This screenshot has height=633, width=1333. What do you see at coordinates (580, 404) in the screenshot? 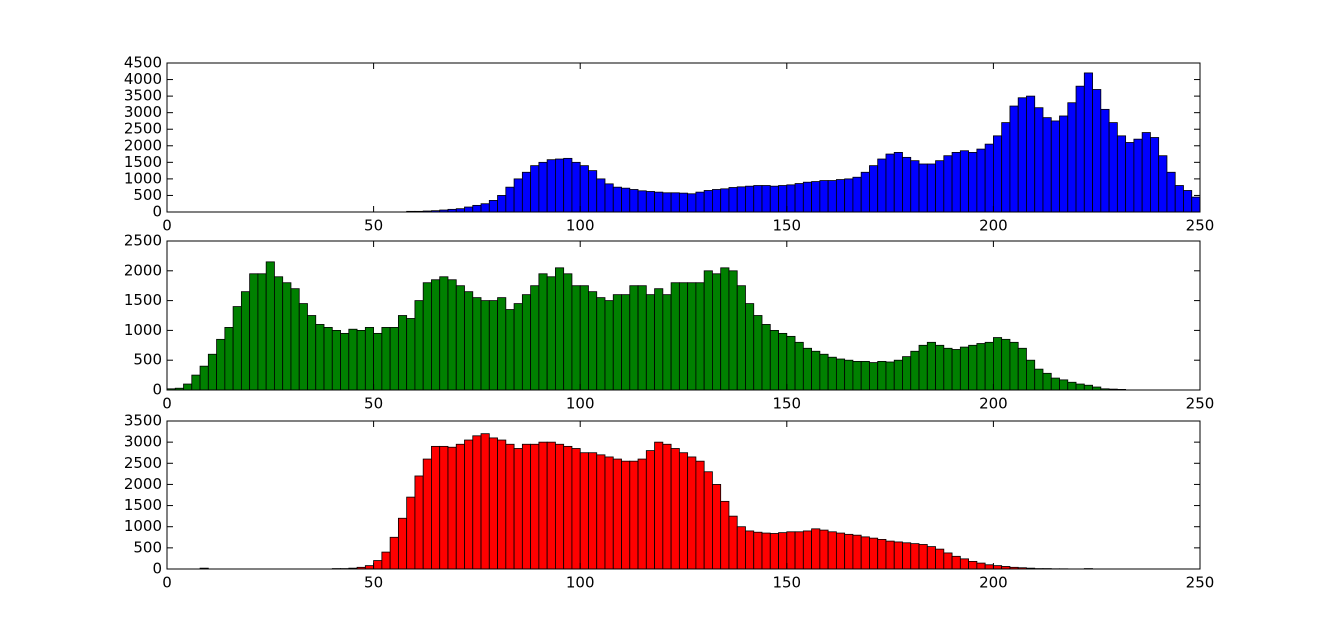
I see `x-tick-label: 100` at bounding box center [580, 404].